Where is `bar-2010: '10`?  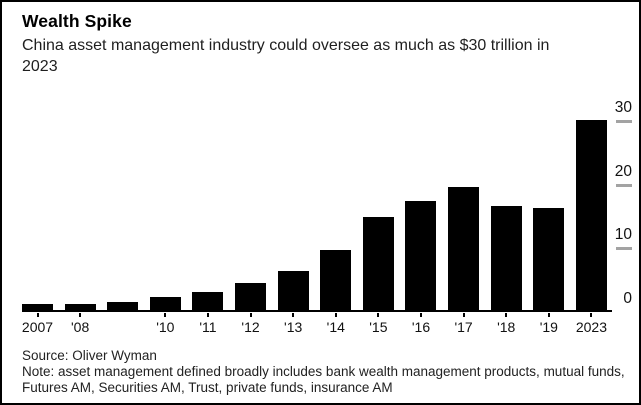 bar-2010: '10 is located at coordinates (165, 316).